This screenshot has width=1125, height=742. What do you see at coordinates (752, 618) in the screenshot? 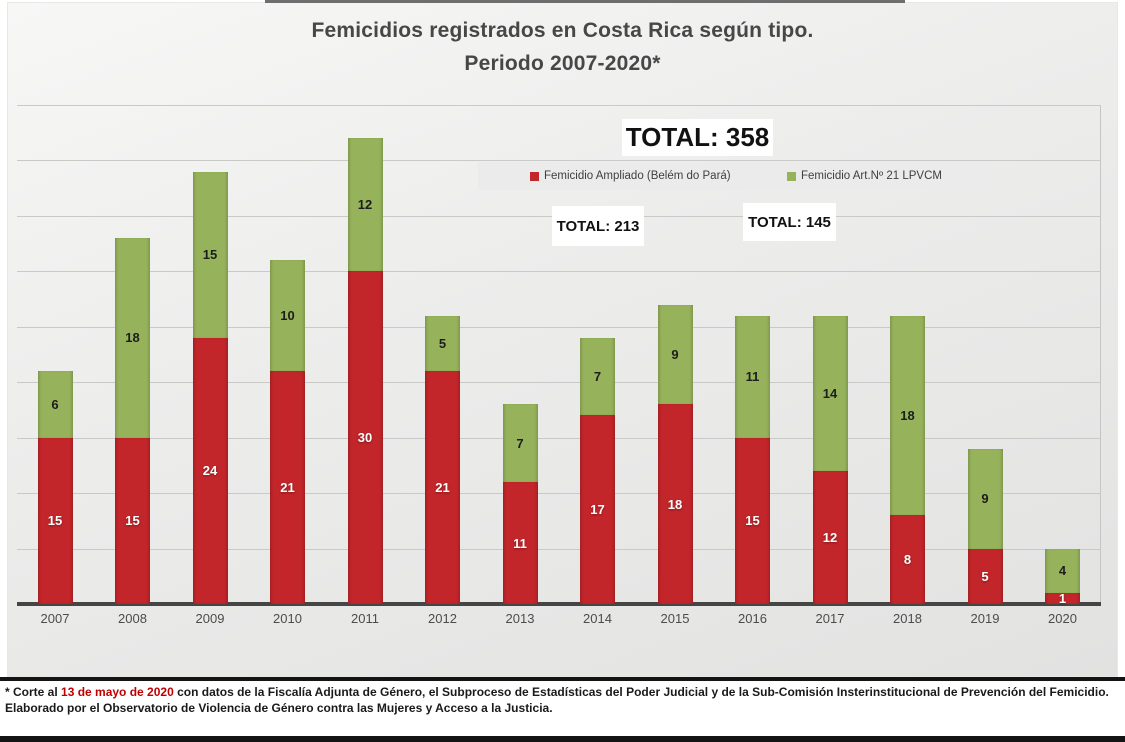
I see `x-axis-label-2016: 2016` at bounding box center [752, 618].